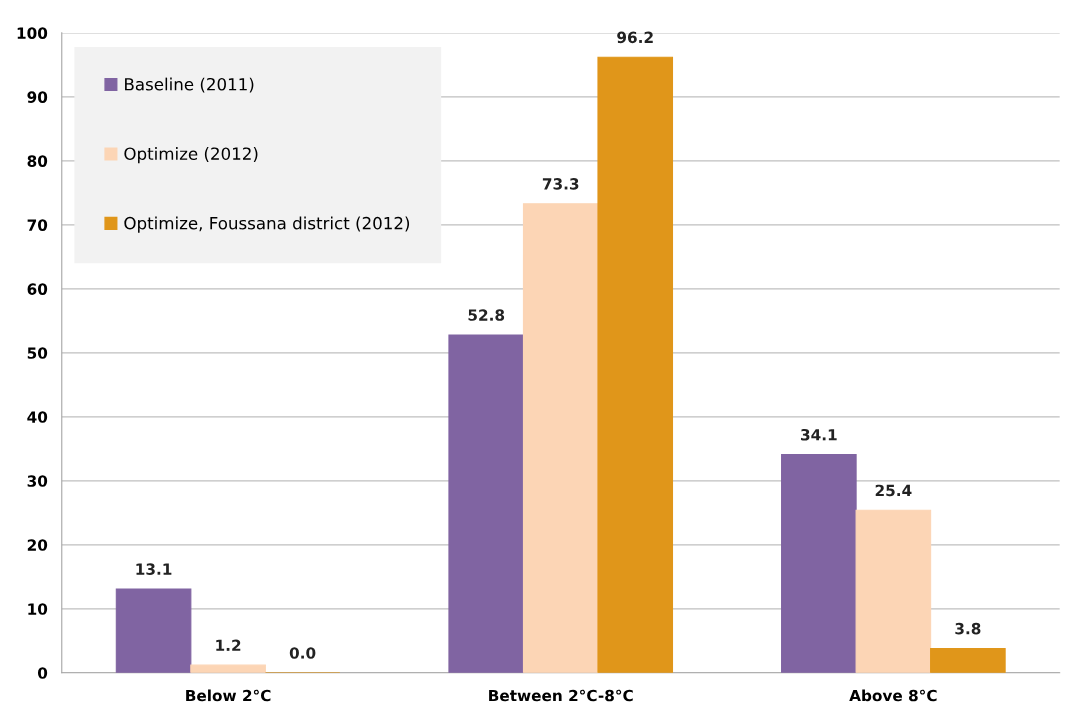 The image size is (1065, 715). What do you see at coordinates (37, 225) in the screenshot?
I see `y-tick-label: 70` at bounding box center [37, 225].